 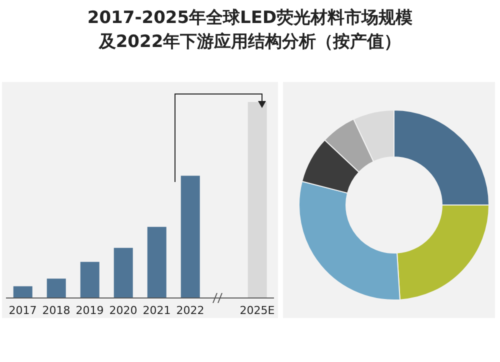 I want to click on x-tick-label: 2025E, so click(x=257, y=310).